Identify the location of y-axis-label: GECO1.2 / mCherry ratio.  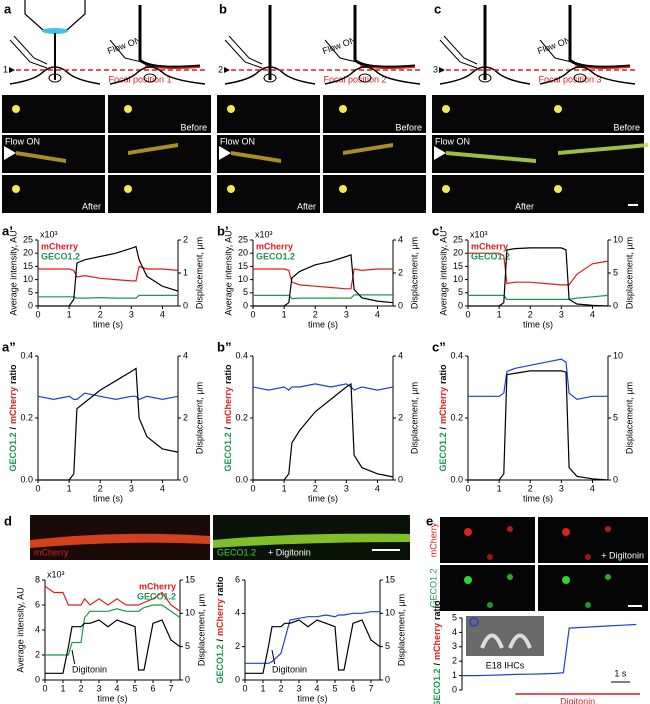
(443, 418).